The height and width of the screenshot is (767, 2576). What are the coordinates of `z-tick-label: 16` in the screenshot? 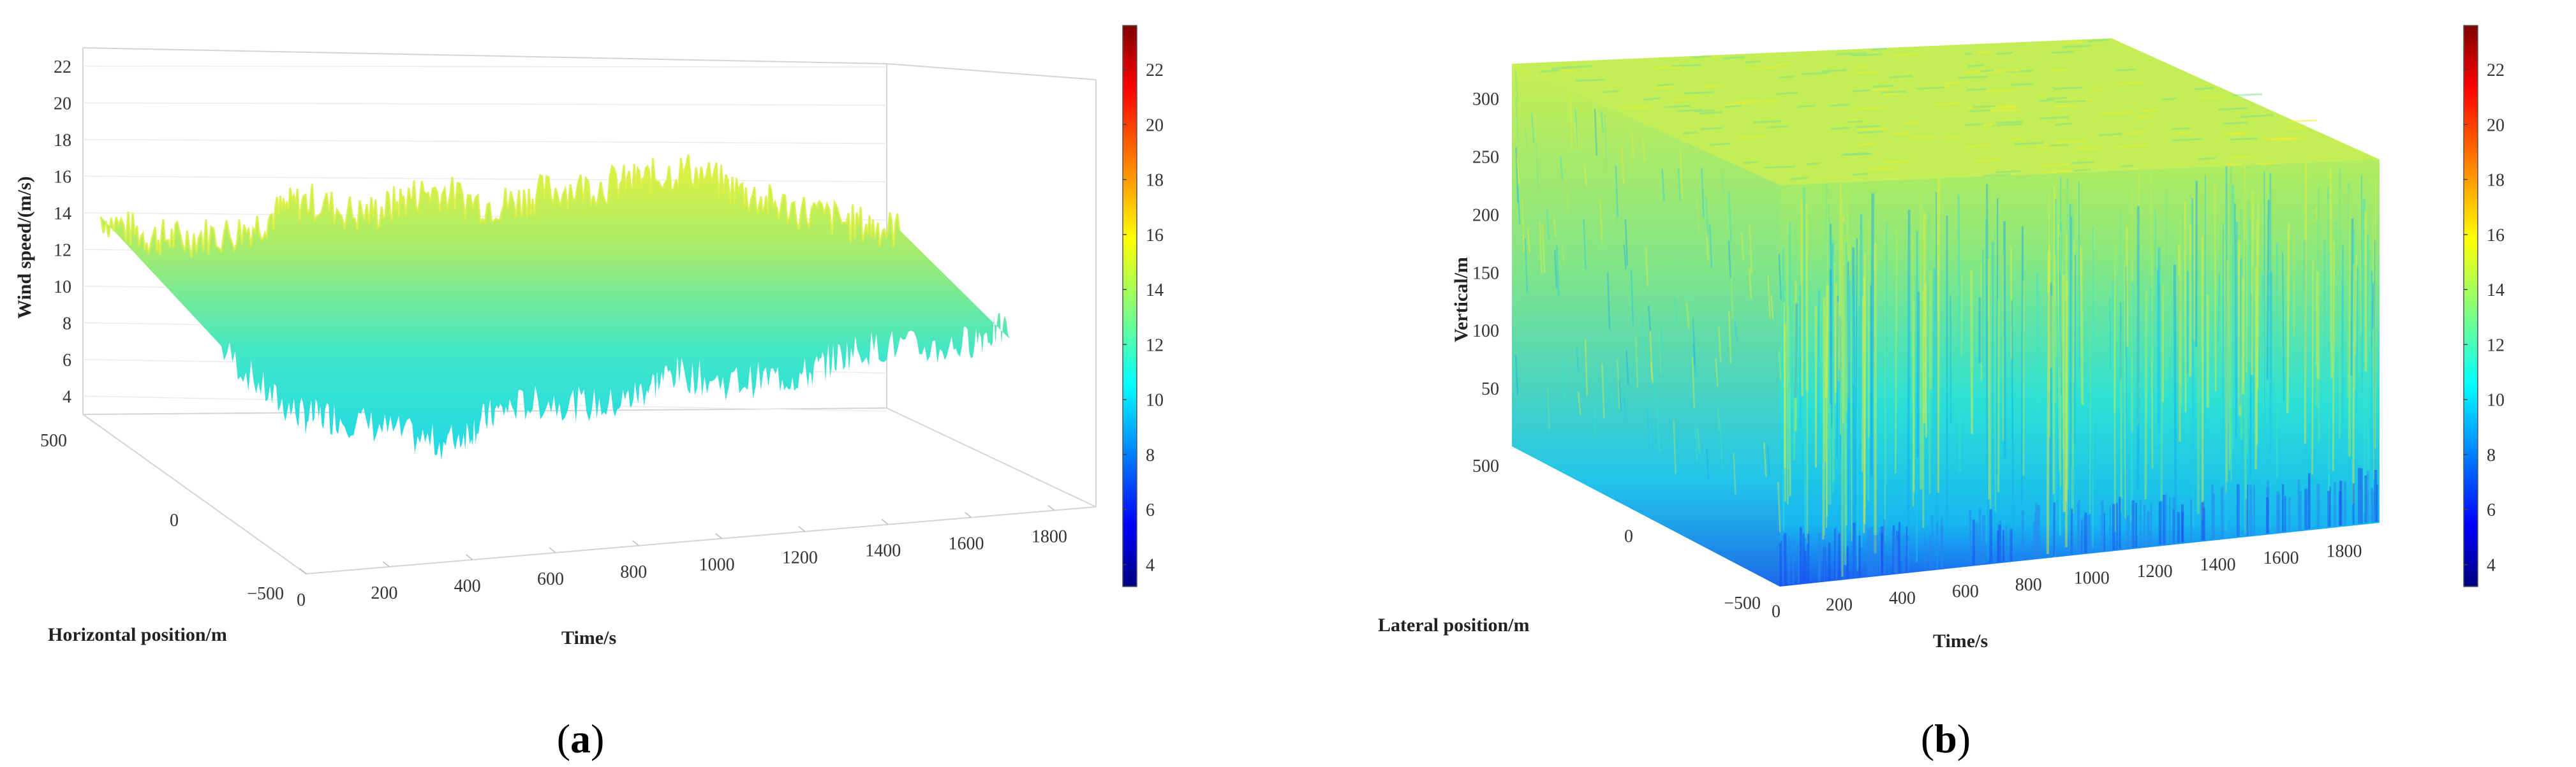 It's located at (62, 177).